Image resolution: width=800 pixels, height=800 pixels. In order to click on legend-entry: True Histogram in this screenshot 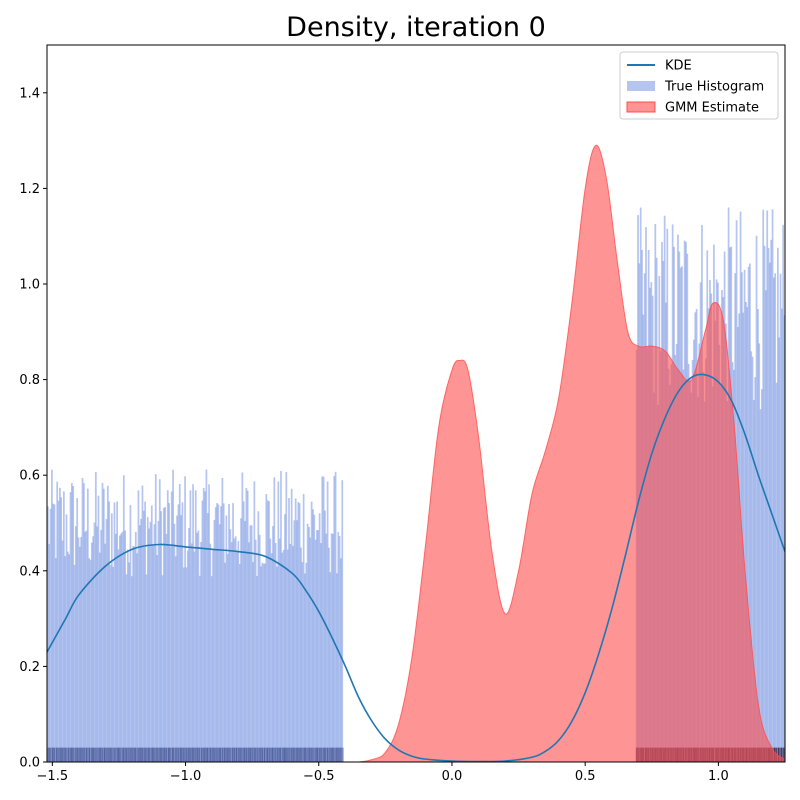, I will do `click(695, 87)`.